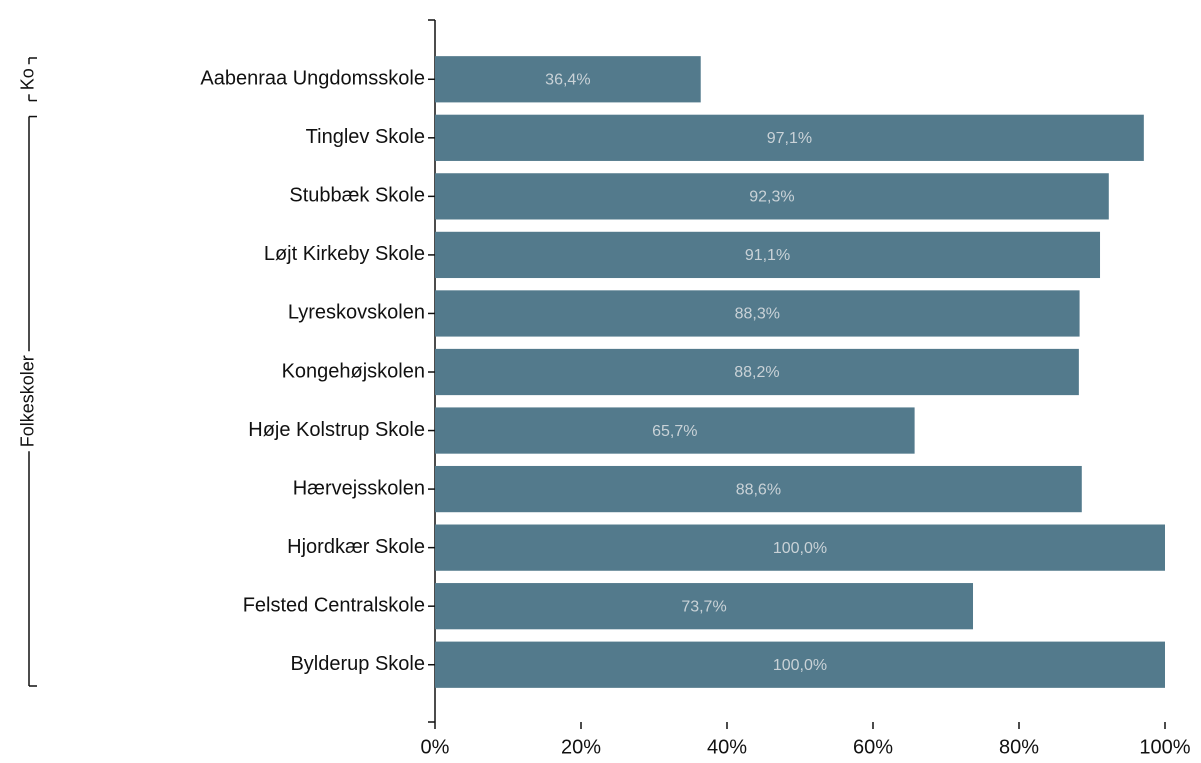 The height and width of the screenshot is (763, 1201). I want to click on value-label: 73,7%, so click(703, 606).